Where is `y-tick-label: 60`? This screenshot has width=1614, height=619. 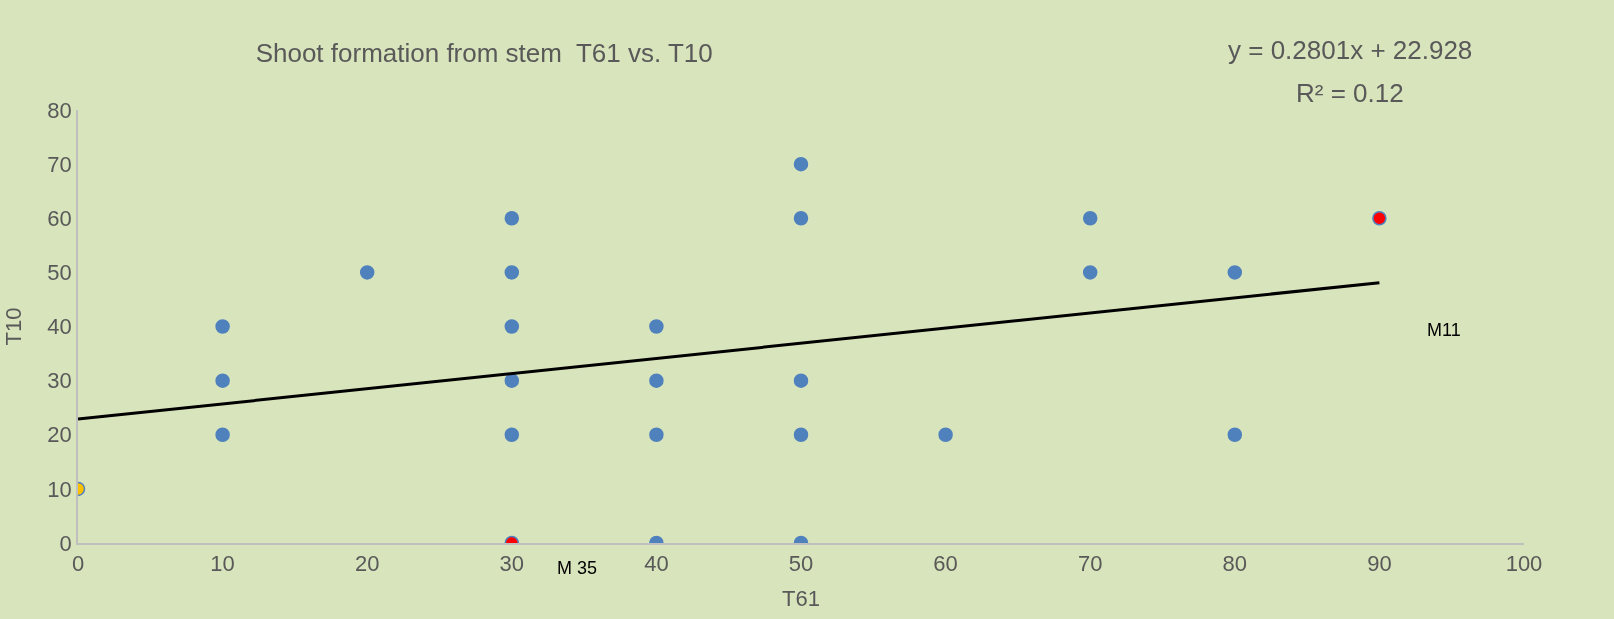
y-tick-label: 60 is located at coordinates (59, 218).